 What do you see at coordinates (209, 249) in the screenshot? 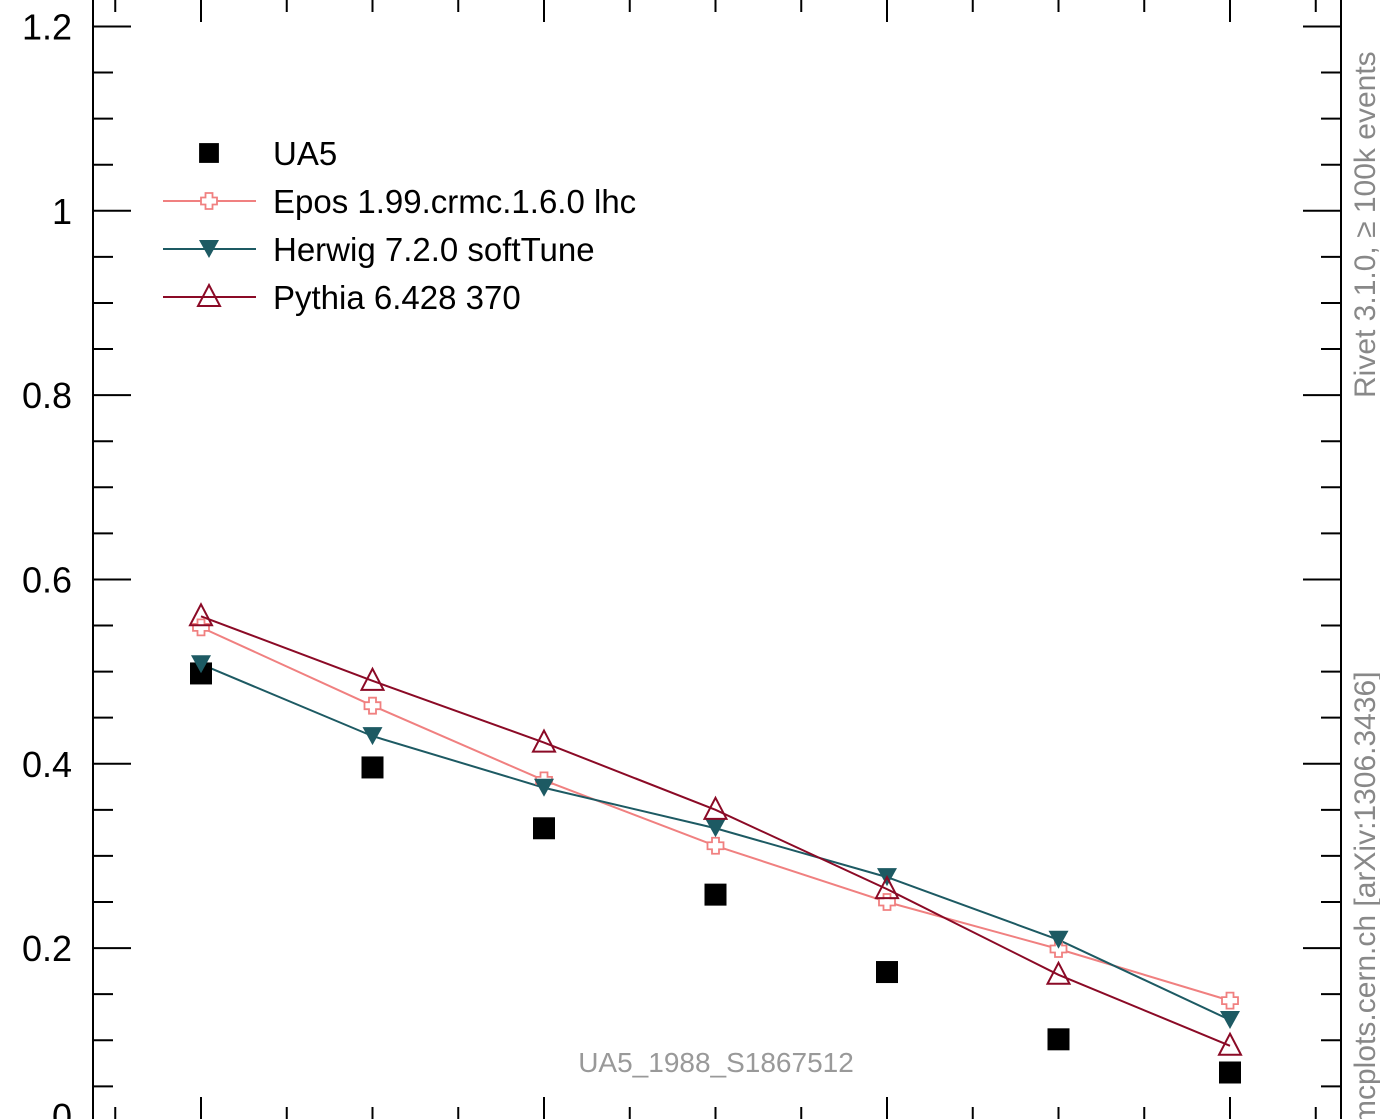
I see `legend-marker-herwig-7-2-0-softtune` at bounding box center [209, 249].